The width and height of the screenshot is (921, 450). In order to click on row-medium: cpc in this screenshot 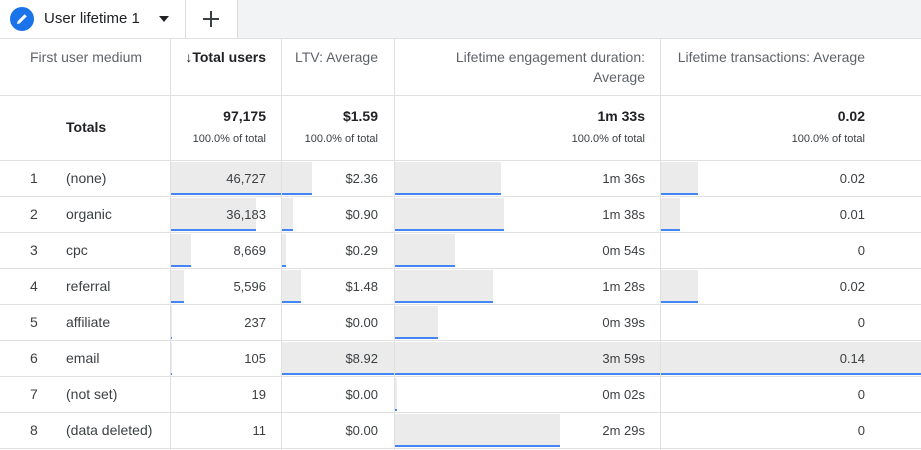, I will do `click(77, 250)`.